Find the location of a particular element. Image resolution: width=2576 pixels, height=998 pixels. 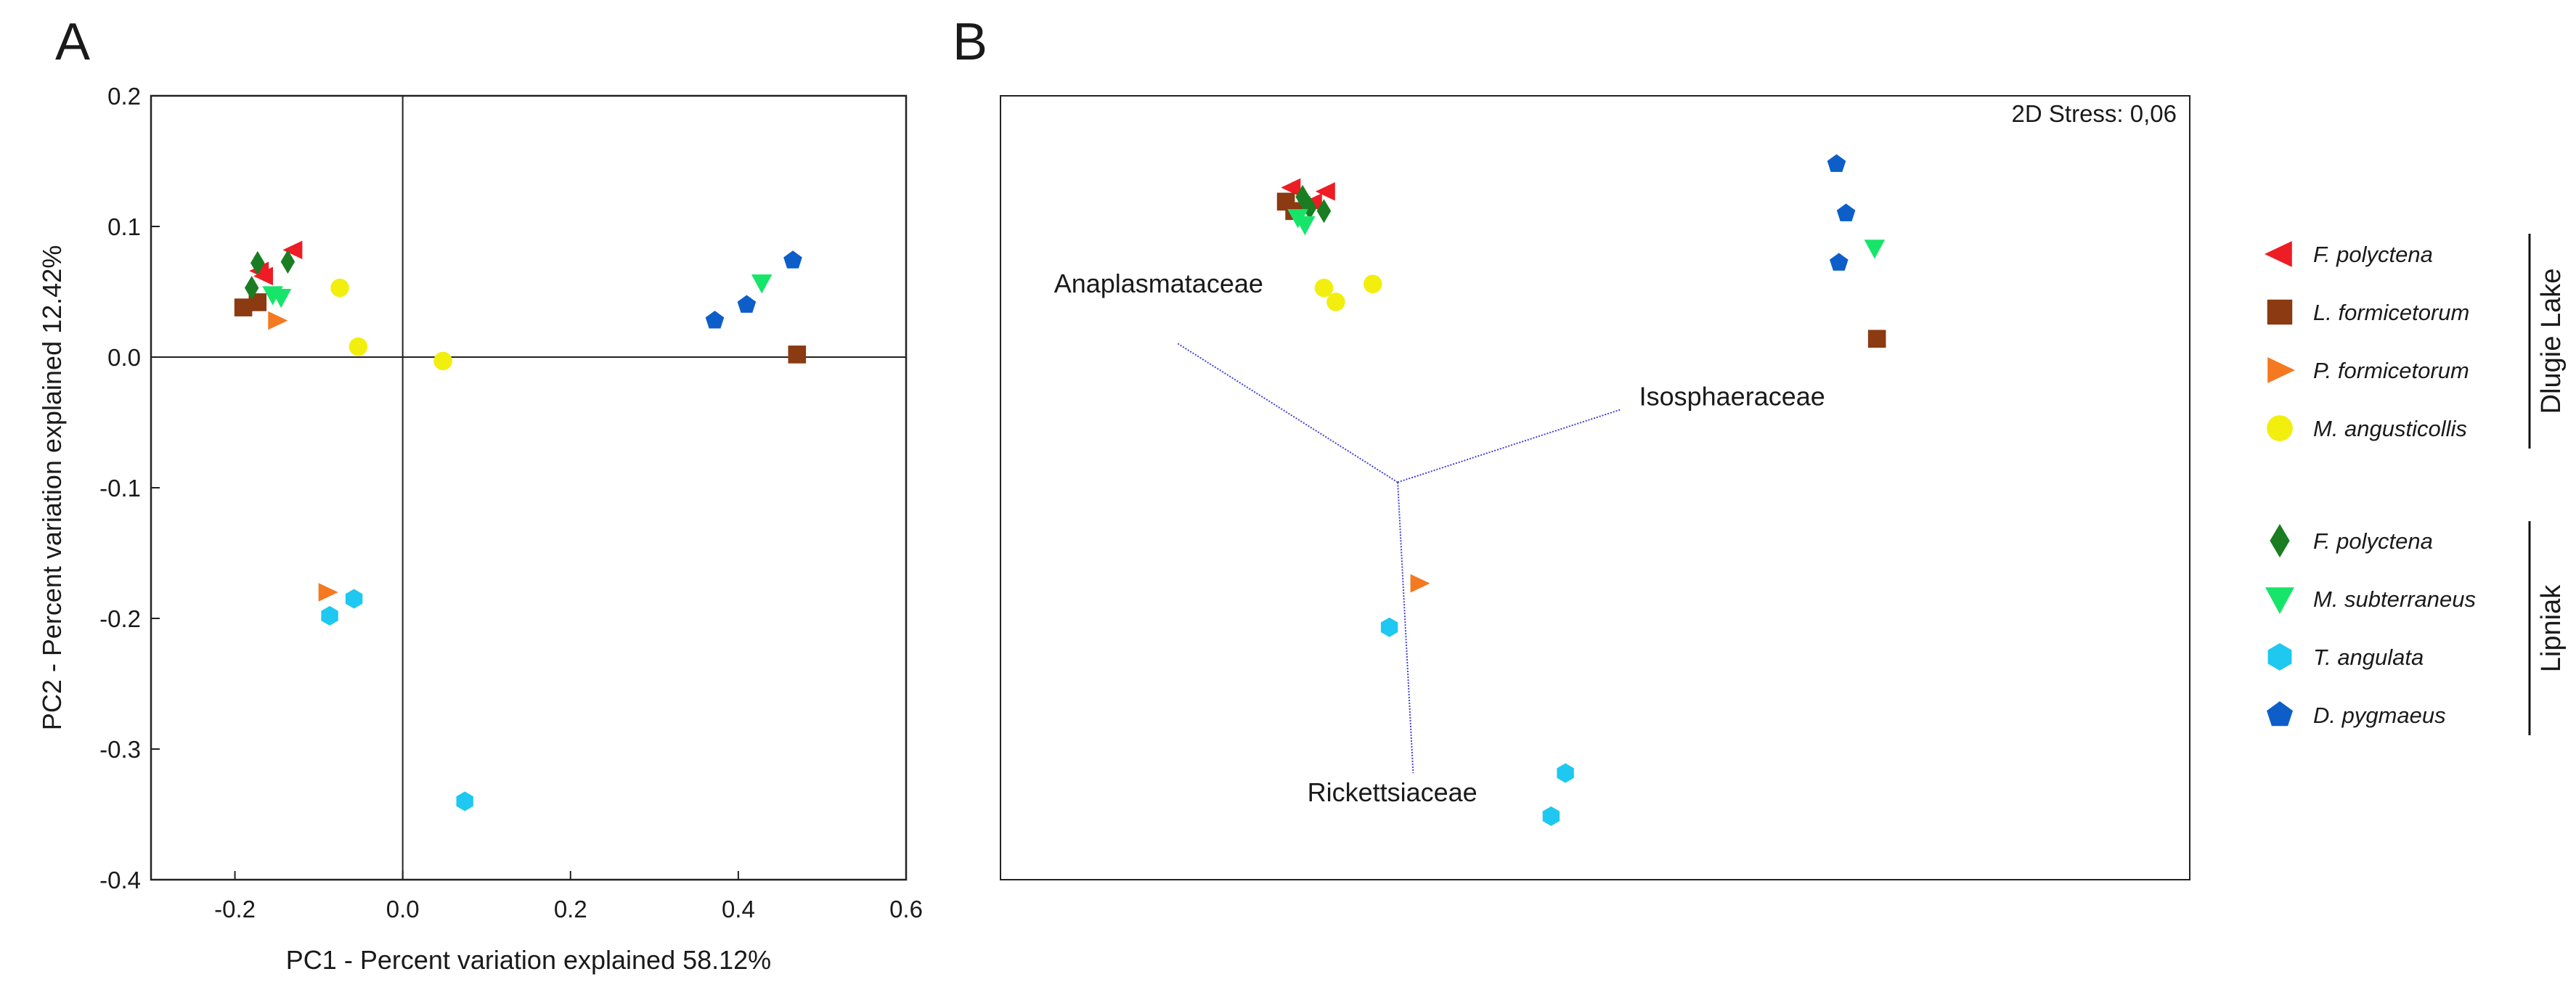

legend-marker-m-angusticollis is located at coordinates (2280, 428).